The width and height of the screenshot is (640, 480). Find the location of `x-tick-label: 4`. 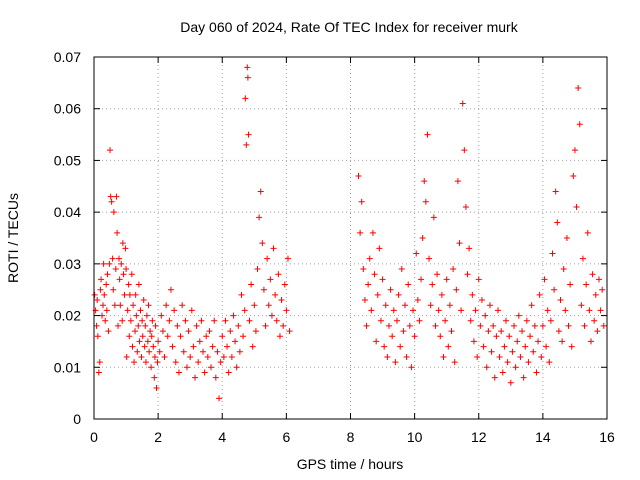

x-tick-label: 4 is located at coordinates (222, 437).